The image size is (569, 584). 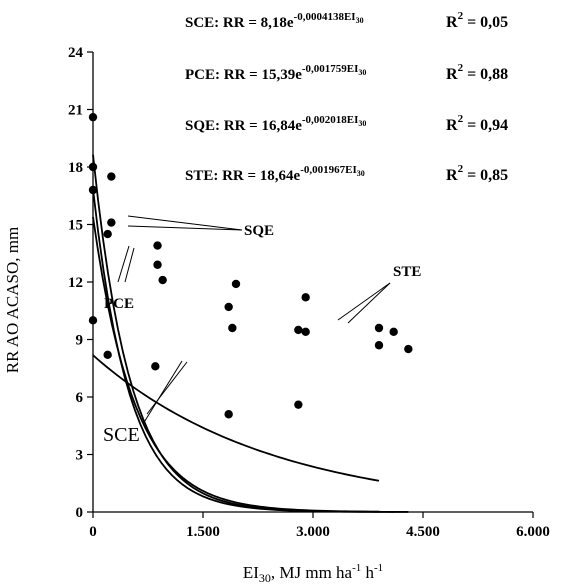 What do you see at coordinates (378, 568) in the screenshot?
I see `x-label-exp2: -1` at bounding box center [378, 568].